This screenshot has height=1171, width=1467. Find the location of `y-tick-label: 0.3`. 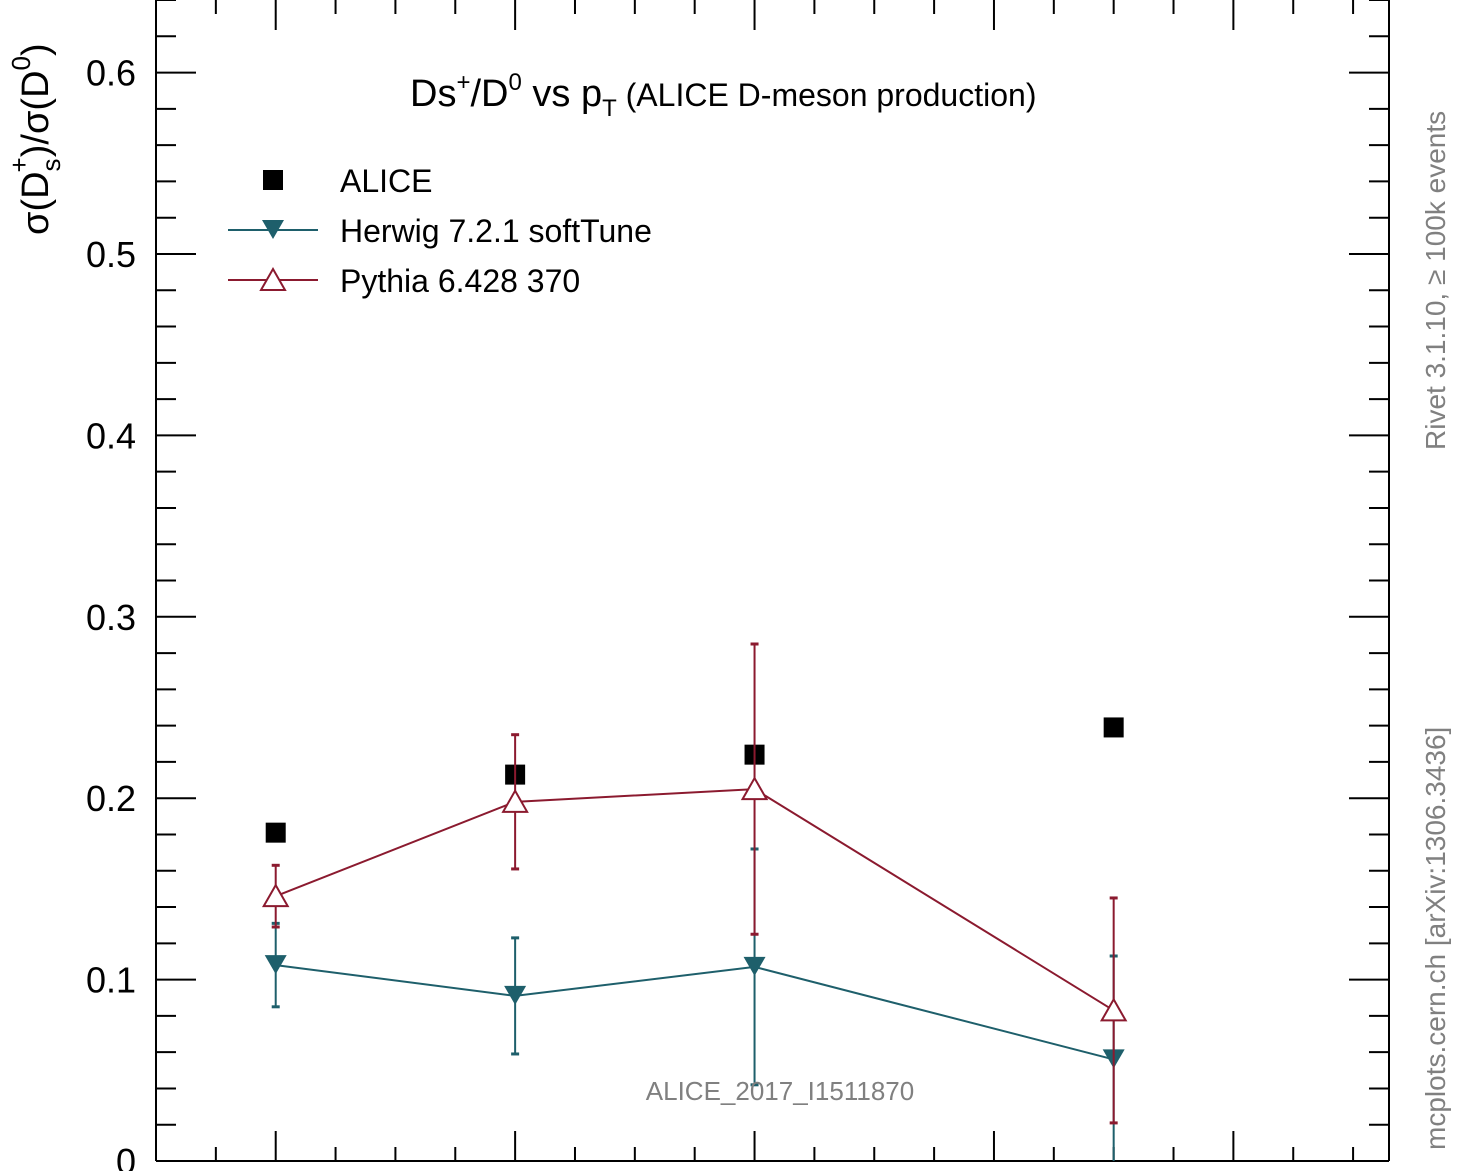

y-tick-label: 0.3 is located at coordinates (111, 617).